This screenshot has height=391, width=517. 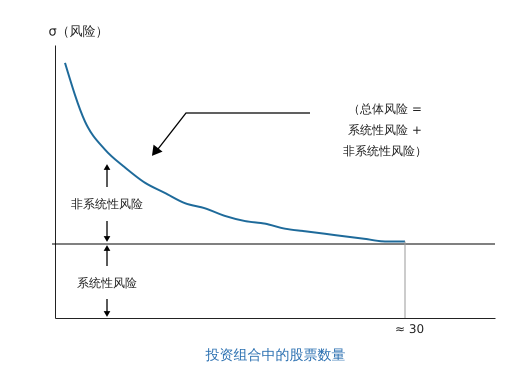 I want to click on annotation: 系统性风险, so click(x=107, y=283).